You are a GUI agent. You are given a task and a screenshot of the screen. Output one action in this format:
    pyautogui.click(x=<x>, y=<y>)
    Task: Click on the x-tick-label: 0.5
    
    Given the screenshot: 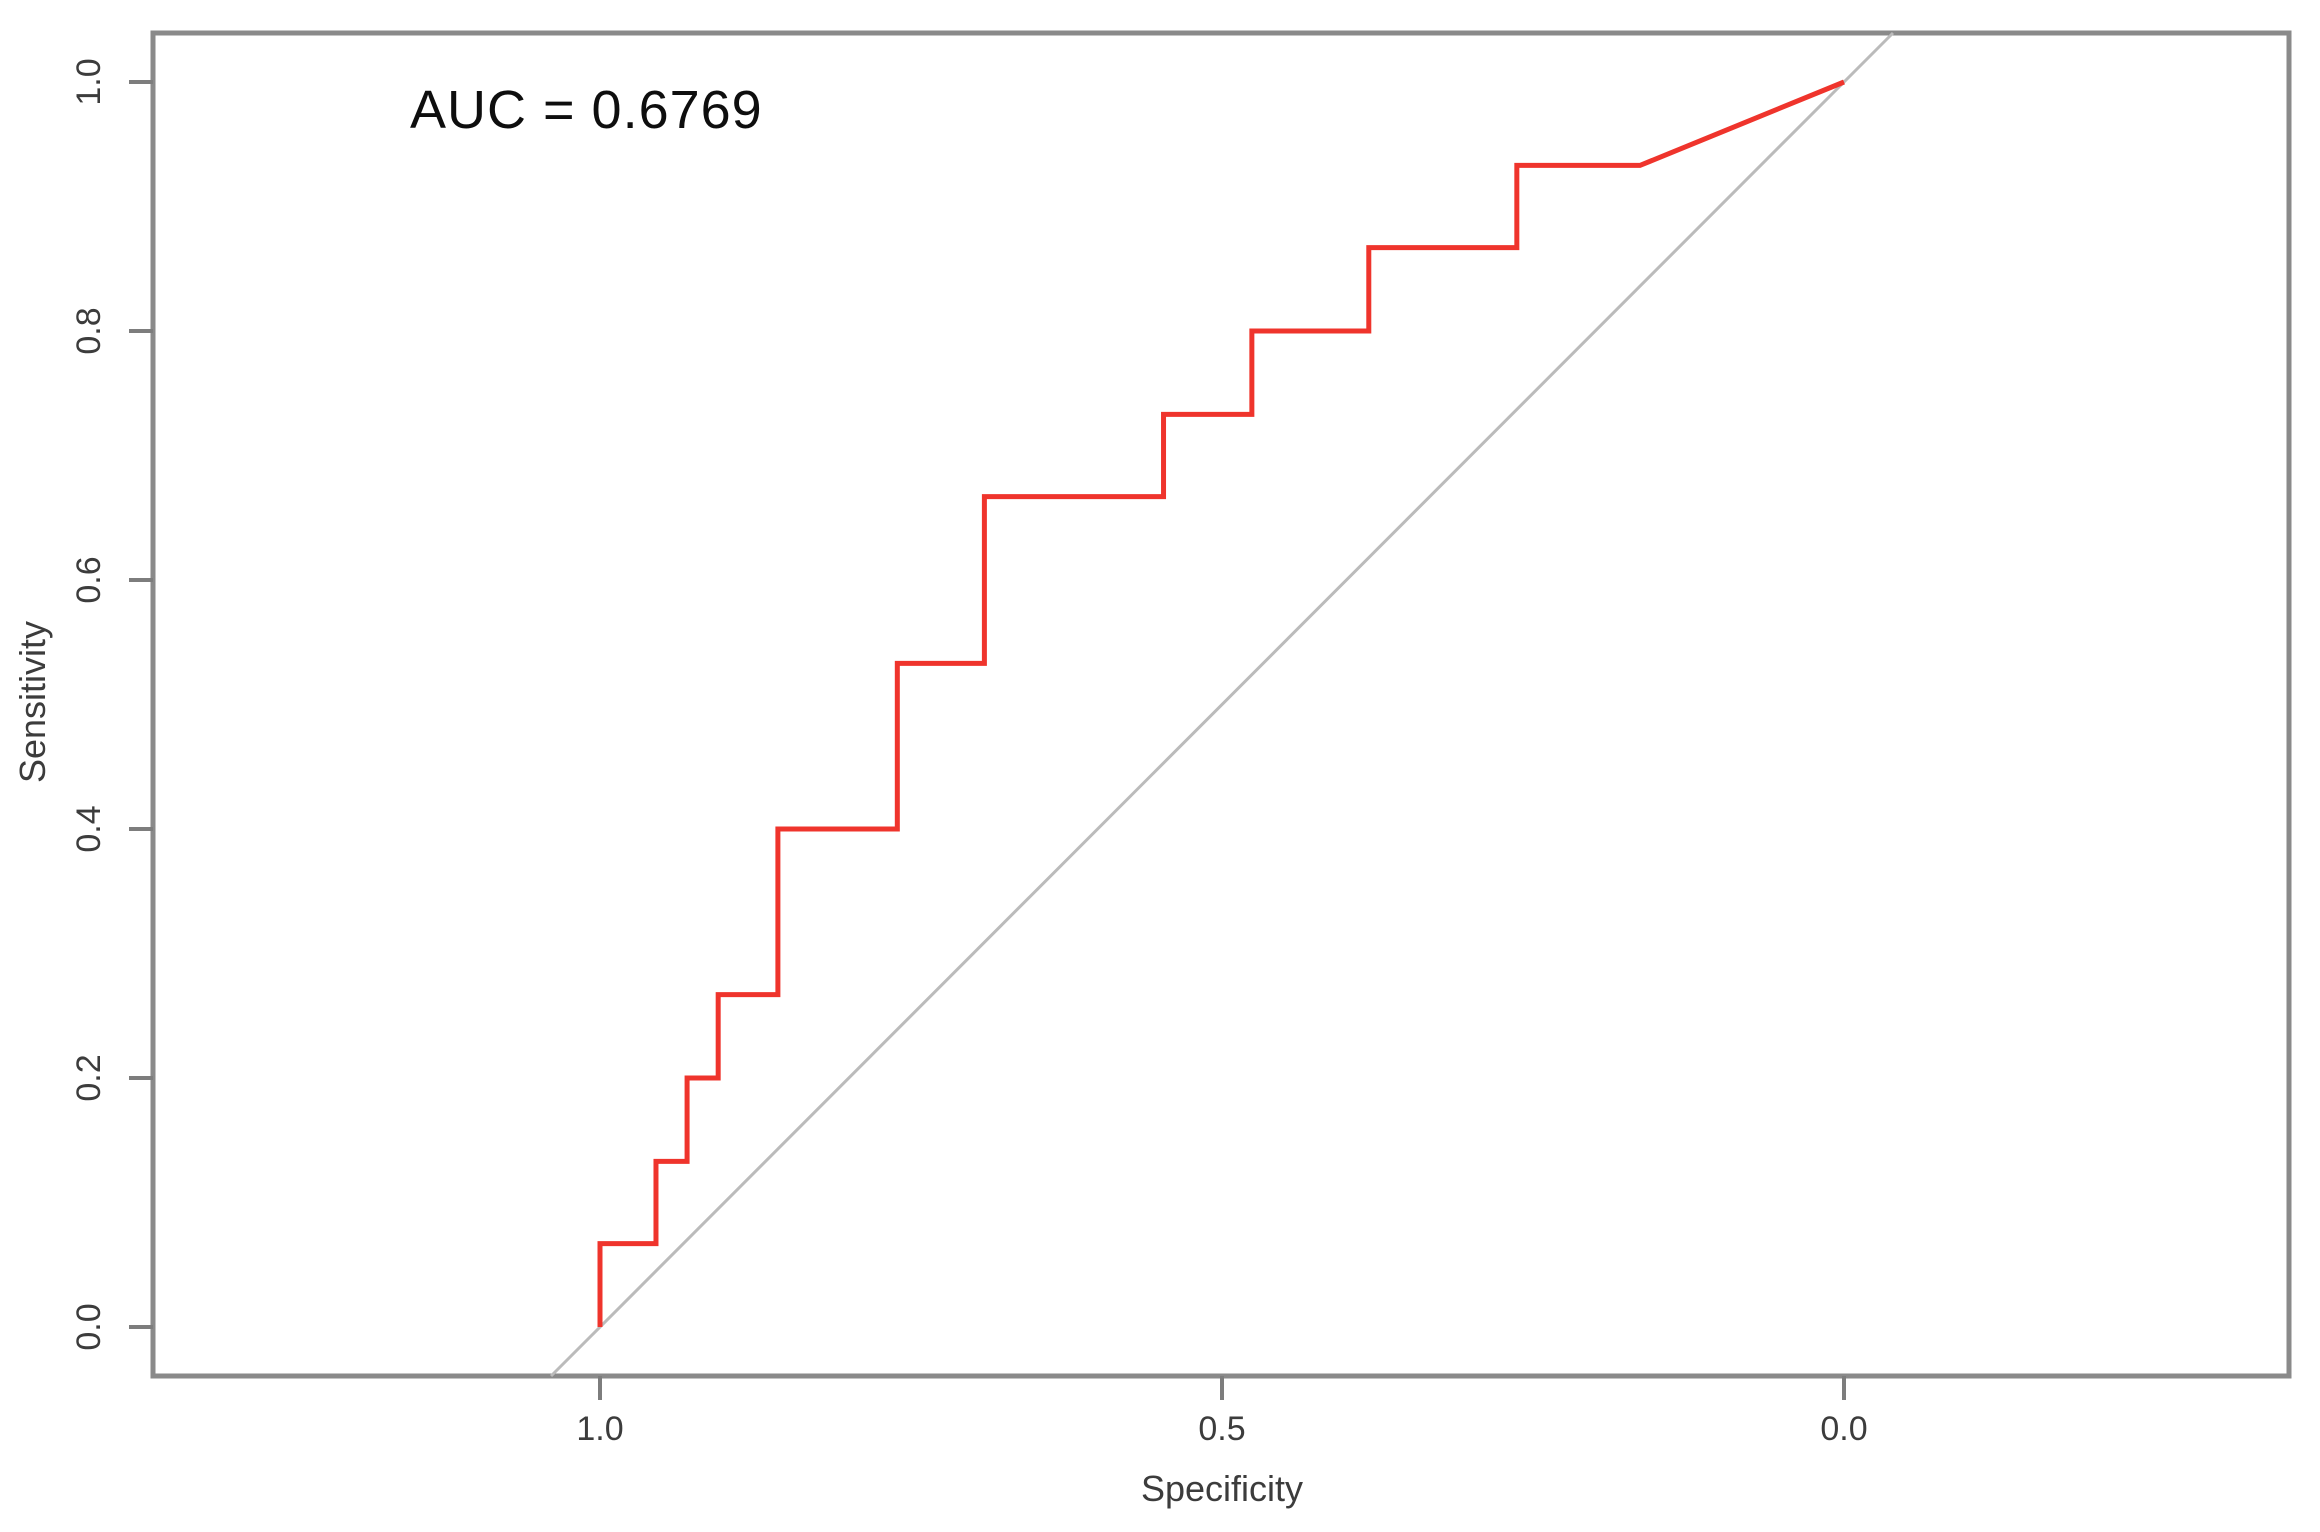 What is the action you would take?
    pyautogui.click(x=1221, y=1429)
    